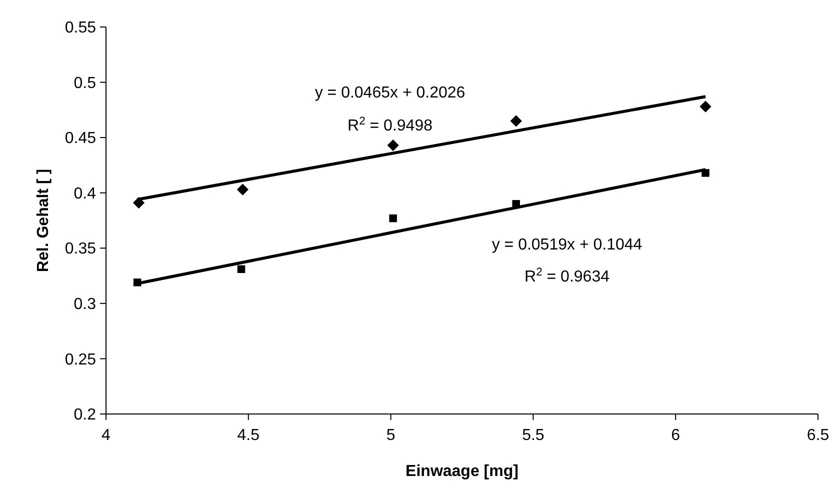  Describe the element at coordinates (85, 305) in the screenshot. I see `y-tick-label: 0.3` at that location.